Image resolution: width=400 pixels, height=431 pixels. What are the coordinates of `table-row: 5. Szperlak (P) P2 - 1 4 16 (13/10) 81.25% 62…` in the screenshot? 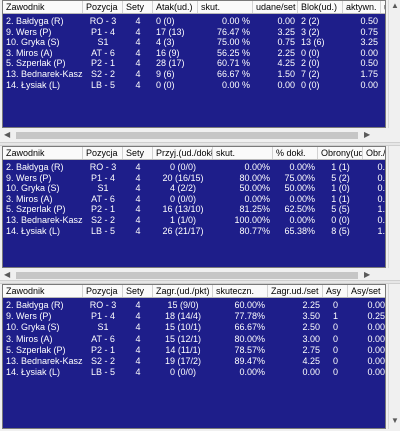 It's located at (194, 209).